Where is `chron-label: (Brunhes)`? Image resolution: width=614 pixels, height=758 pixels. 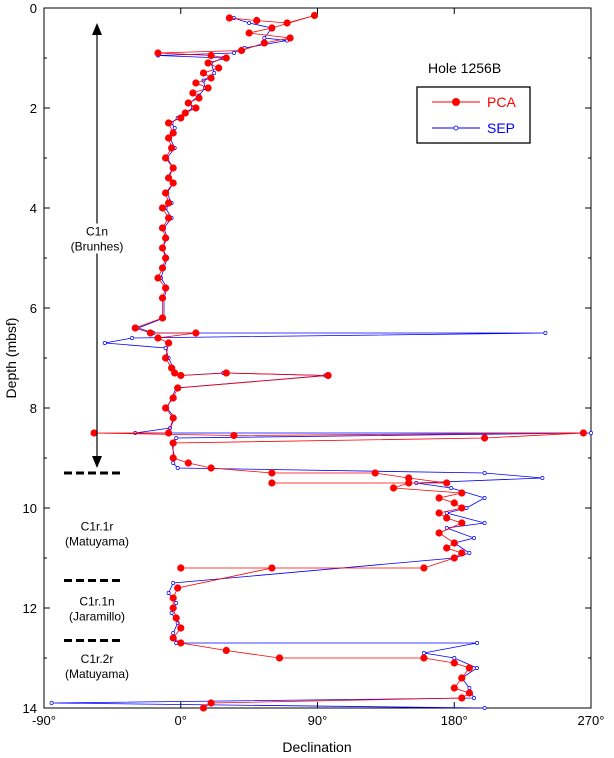 chron-label: (Brunhes) is located at coordinates (97, 247).